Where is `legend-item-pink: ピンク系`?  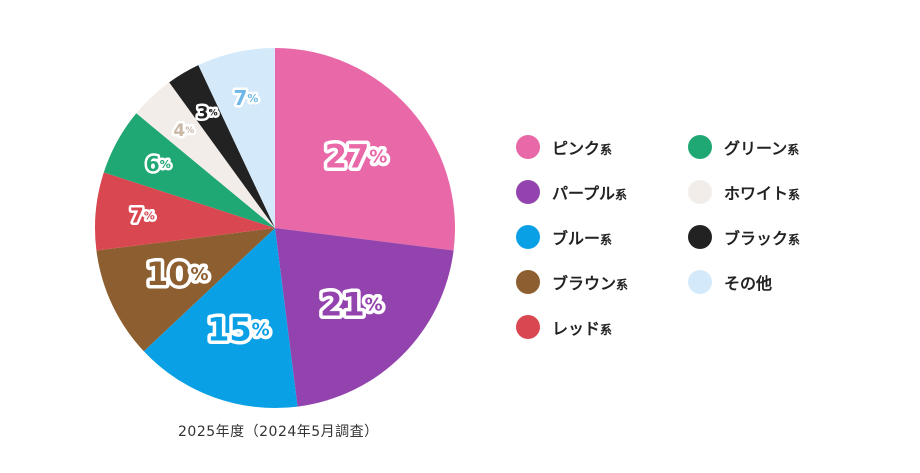
legend-item-pink: ピンク系 is located at coordinates (564, 147).